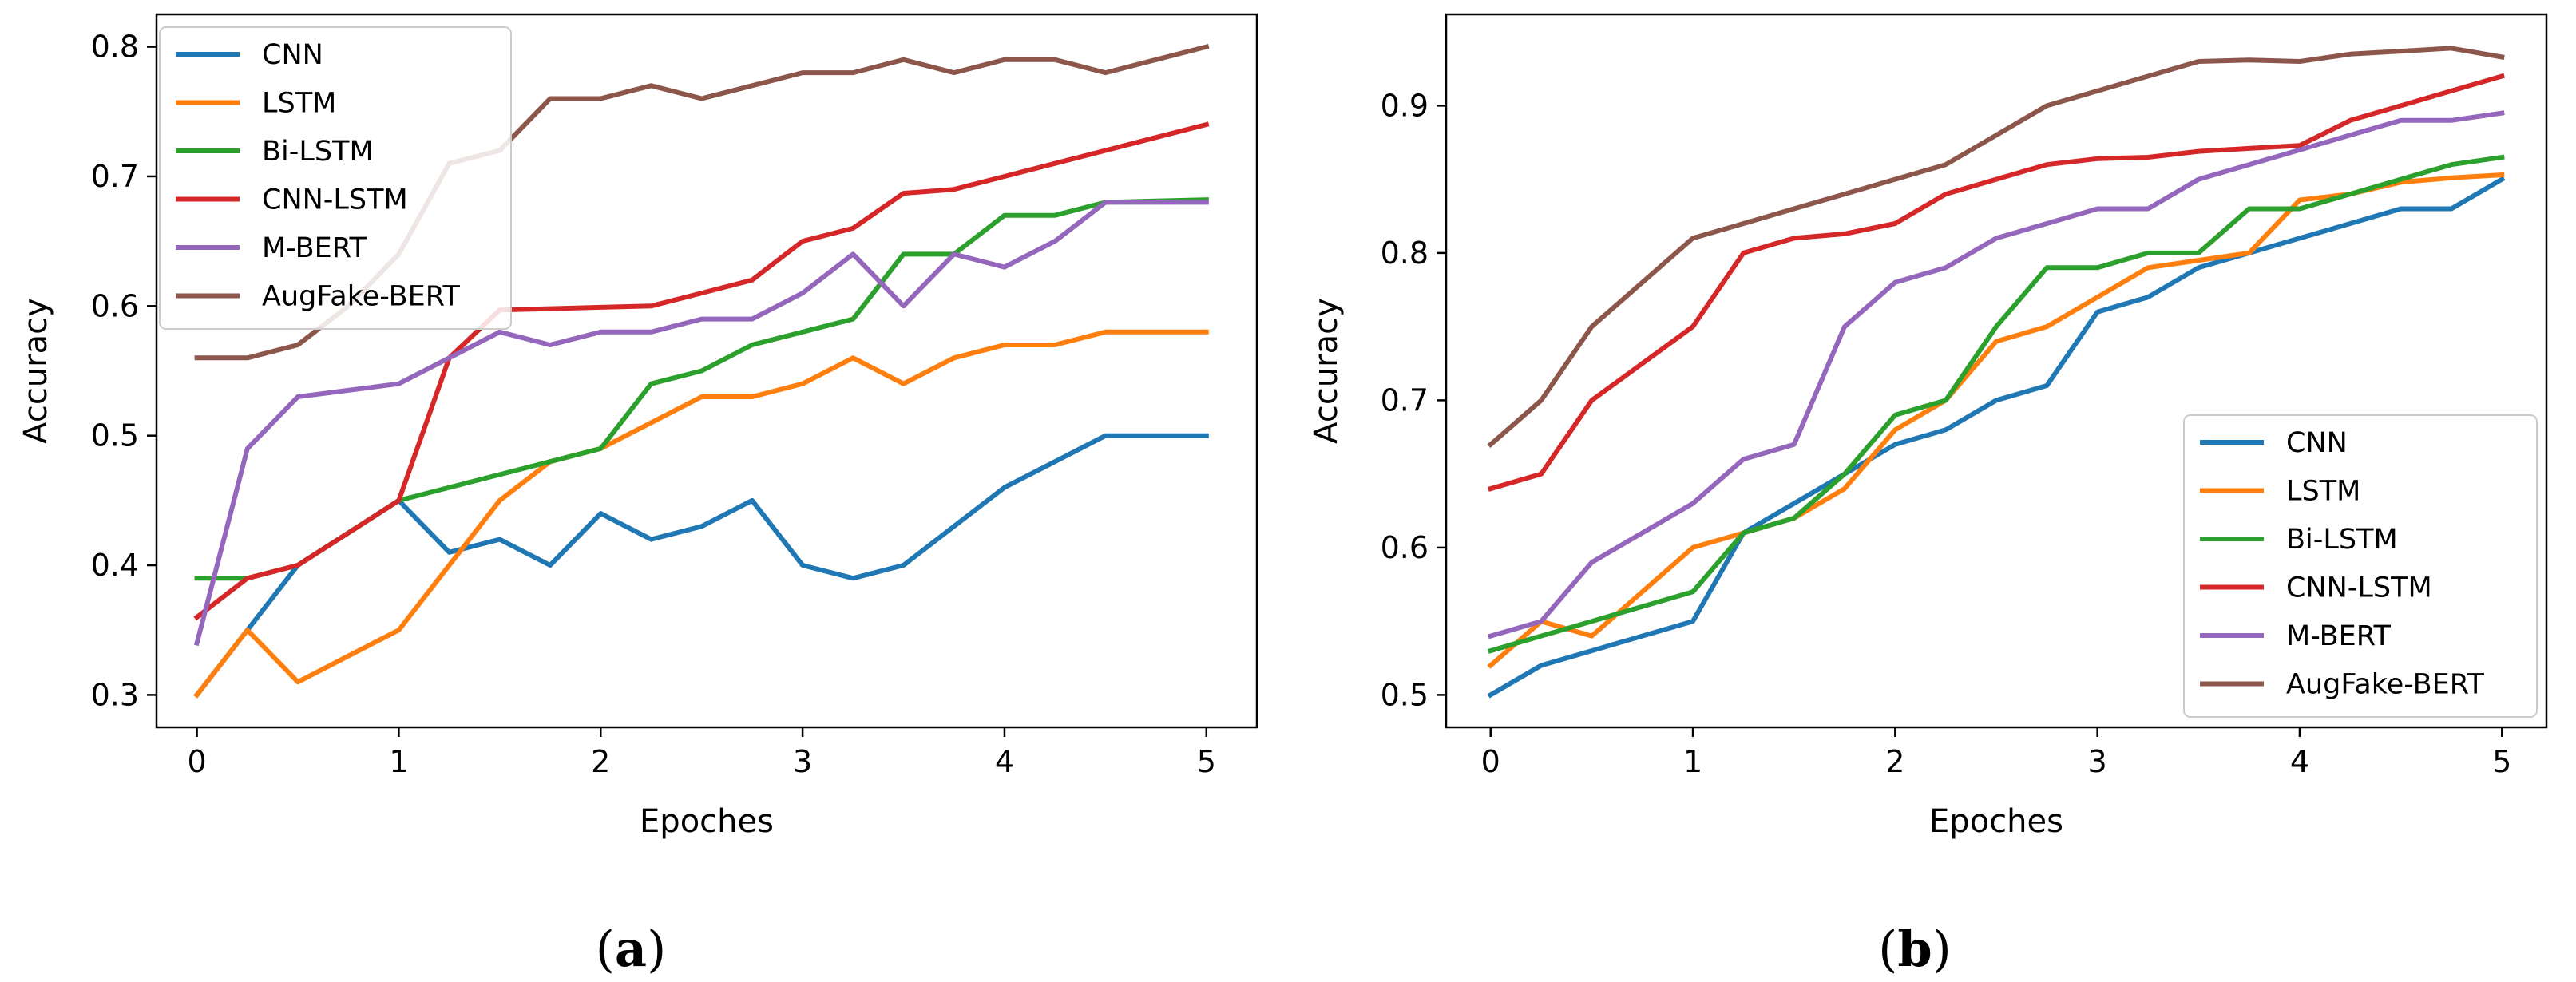  What do you see at coordinates (1405, 105) in the screenshot?
I see `y-tick-label: 0.9` at bounding box center [1405, 105].